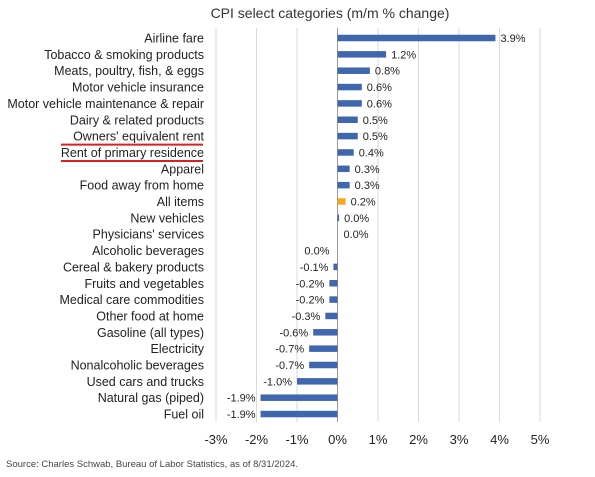 The width and height of the screenshot is (595, 477). I want to click on category-label: New vehicles, so click(167, 218).